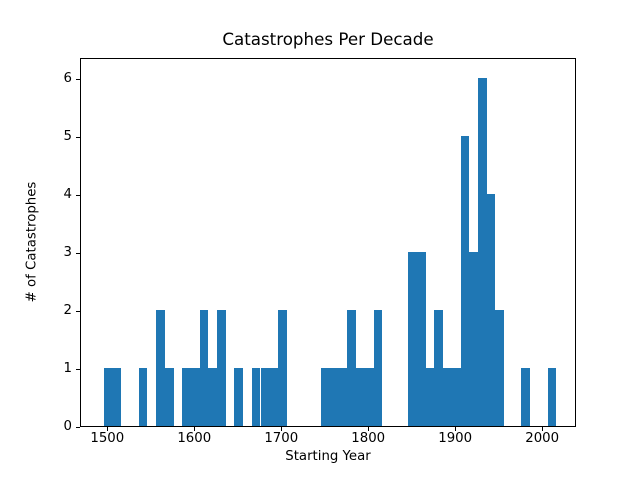  Describe the element at coordinates (328, 456) in the screenshot. I see `x-axis-label: Starting Year` at that location.